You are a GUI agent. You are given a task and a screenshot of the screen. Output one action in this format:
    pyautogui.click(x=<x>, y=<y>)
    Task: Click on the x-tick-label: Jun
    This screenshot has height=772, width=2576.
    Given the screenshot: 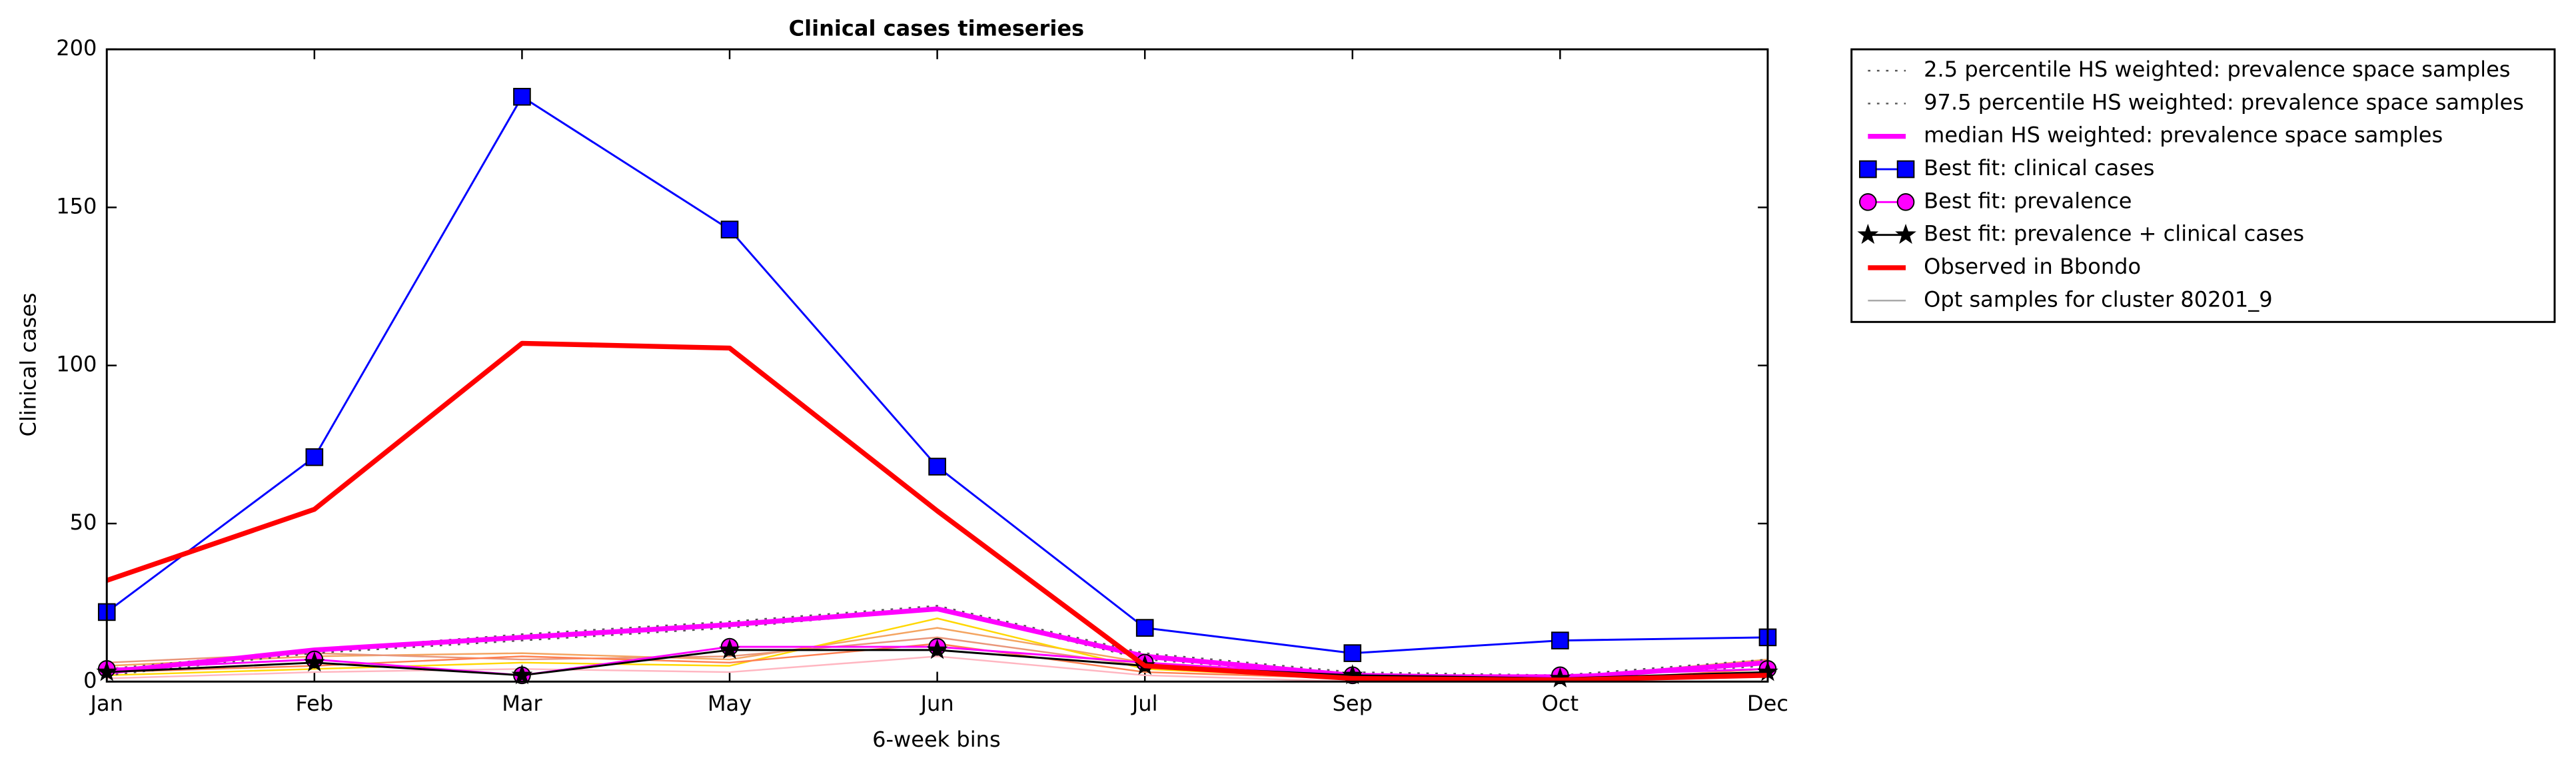 What is the action you would take?
    pyautogui.click(x=937, y=703)
    